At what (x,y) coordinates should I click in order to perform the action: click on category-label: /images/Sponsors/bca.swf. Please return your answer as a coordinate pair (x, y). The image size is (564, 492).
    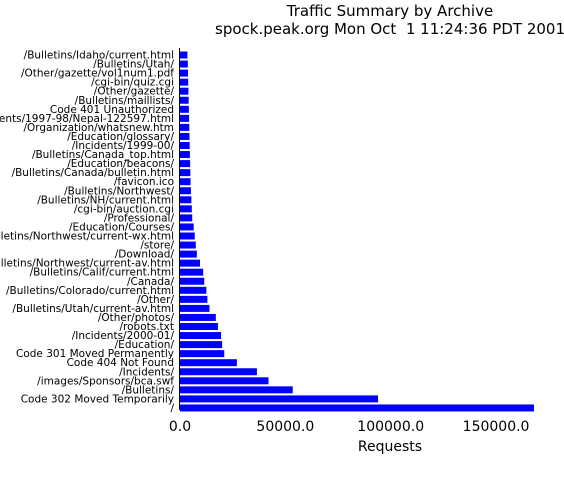
    Looking at the image, I should click on (105, 381).